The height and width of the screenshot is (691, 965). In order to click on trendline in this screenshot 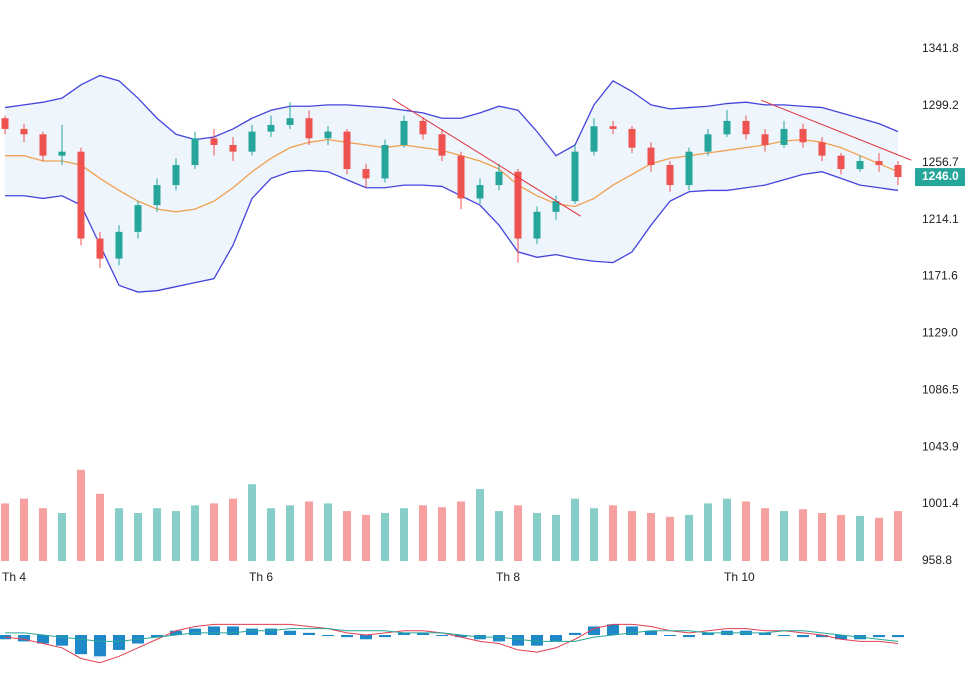, I will do `click(486, 157)`.